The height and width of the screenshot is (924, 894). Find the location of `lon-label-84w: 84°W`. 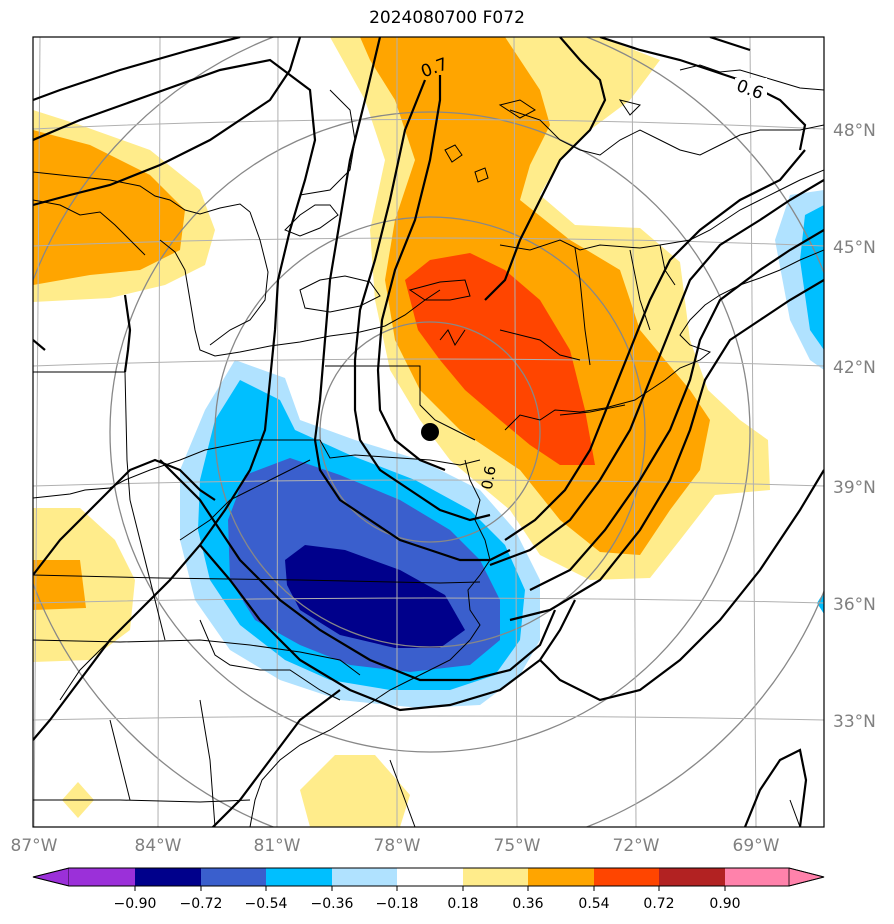

lon-label-84w: 84°W is located at coordinates (158, 846).